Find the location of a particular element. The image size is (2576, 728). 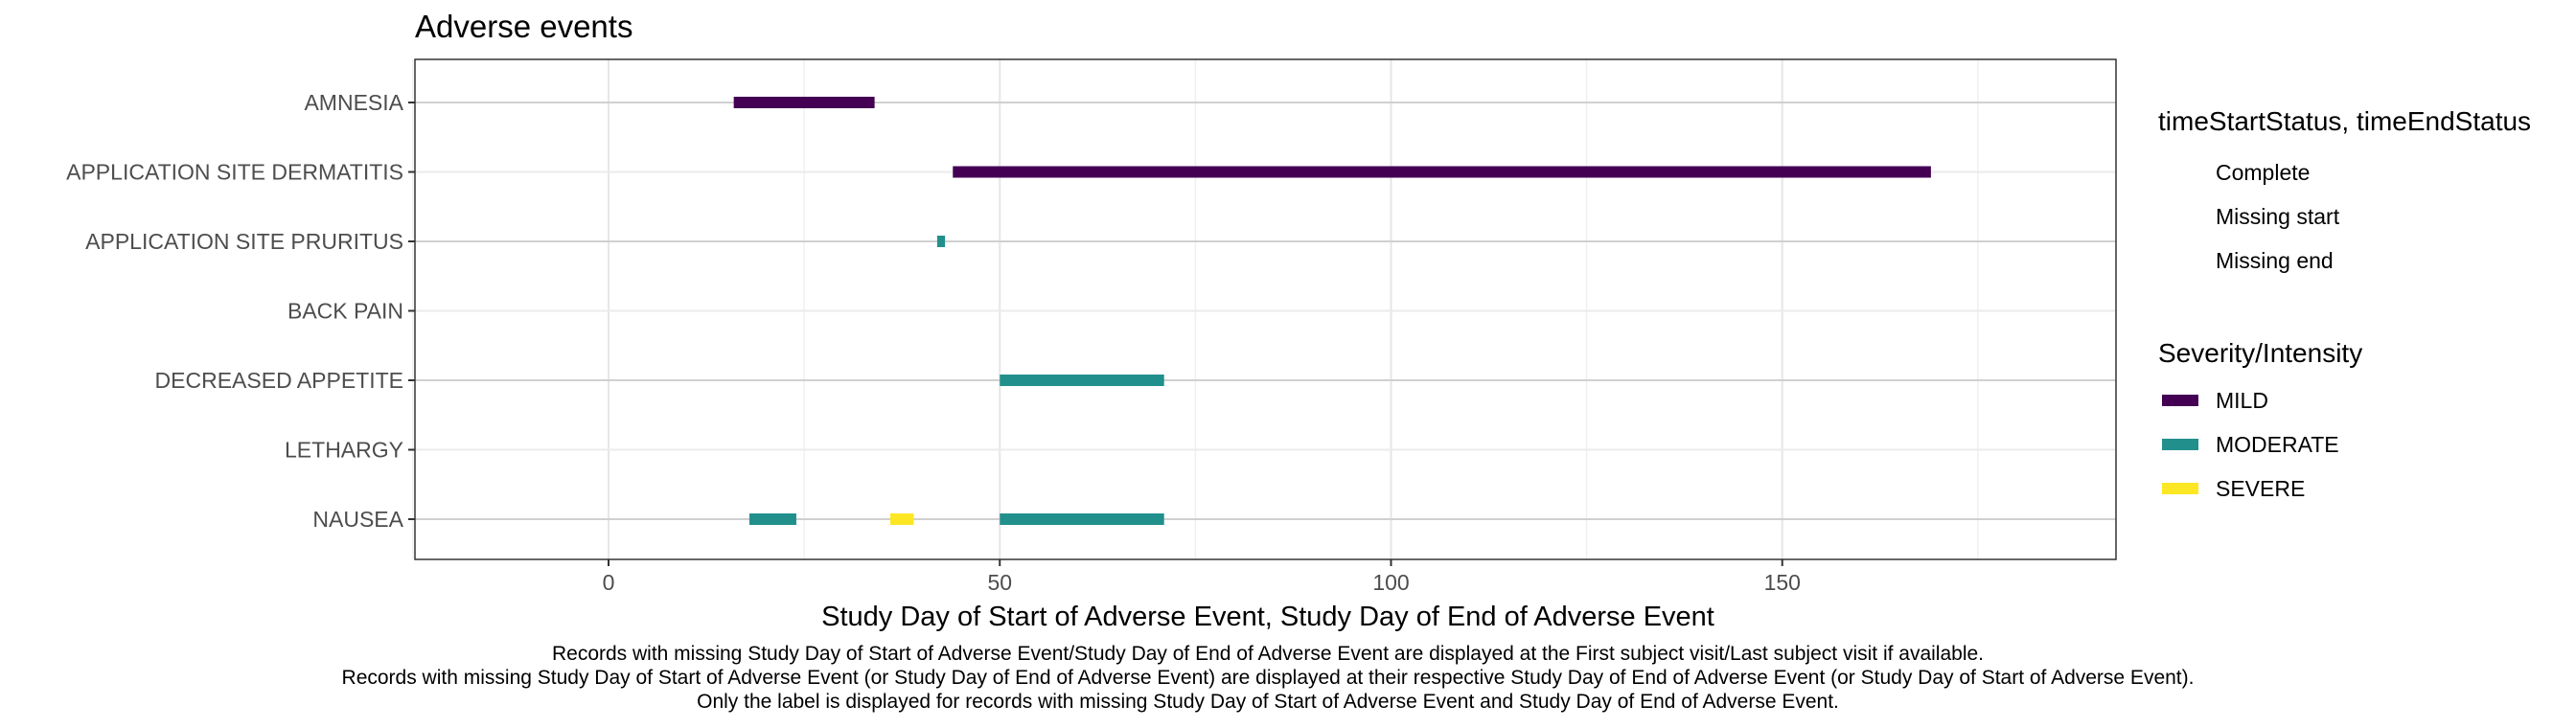

legend-item-status: Complete is located at coordinates (2263, 173).